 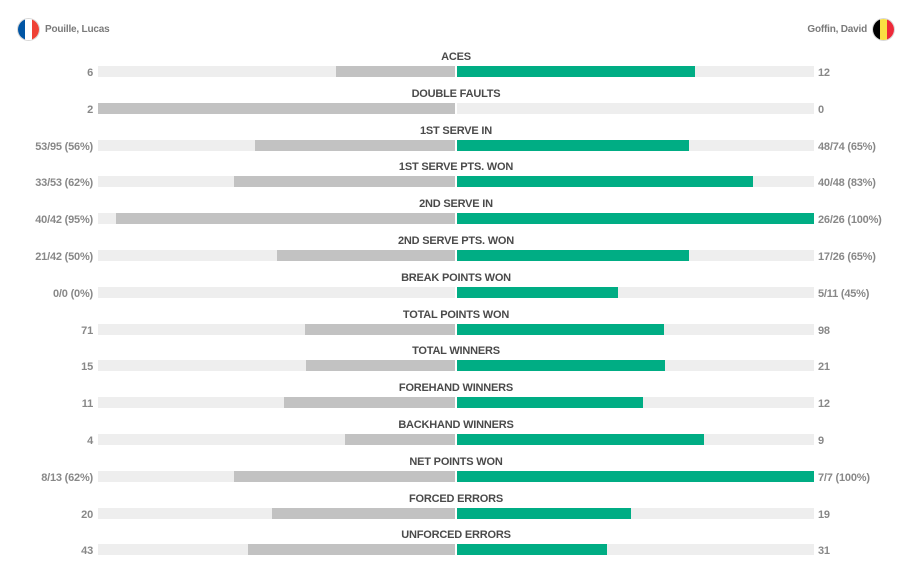 What do you see at coordinates (824, 551) in the screenshot?
I see `right-value: 31` at bounding box center [824, 551].